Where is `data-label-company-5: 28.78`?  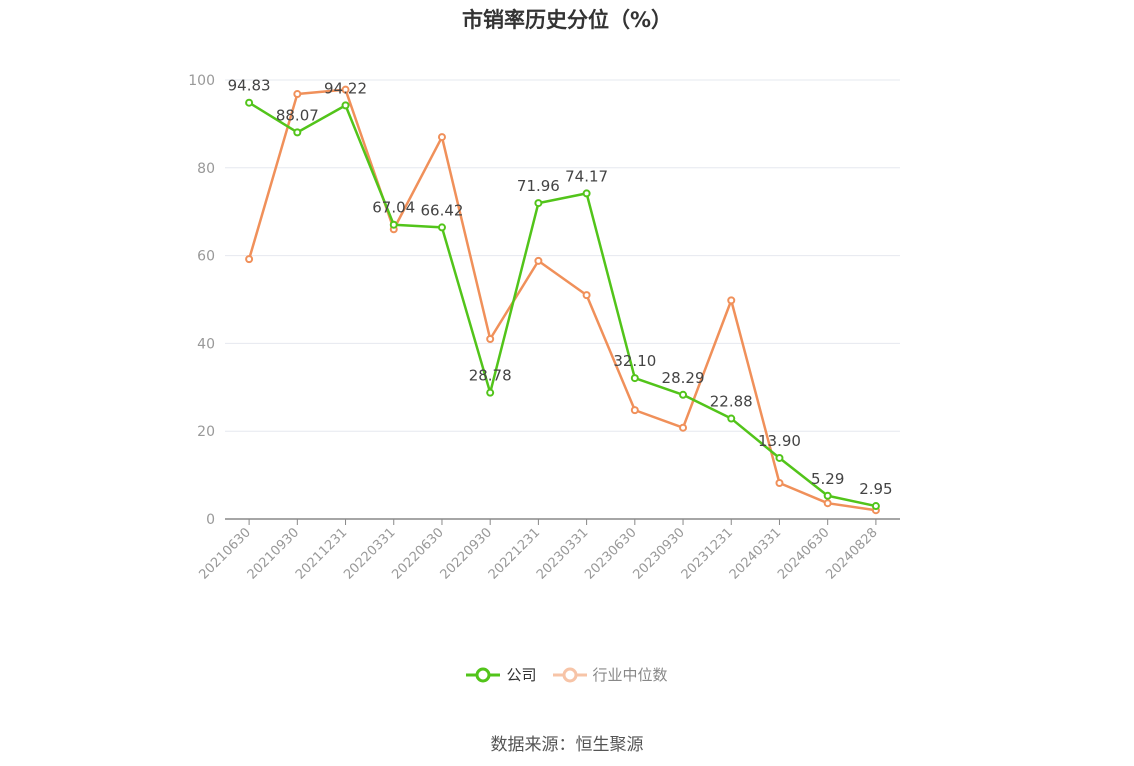
data-label-company-5: 28.78 is located at coordinates (490, 376).